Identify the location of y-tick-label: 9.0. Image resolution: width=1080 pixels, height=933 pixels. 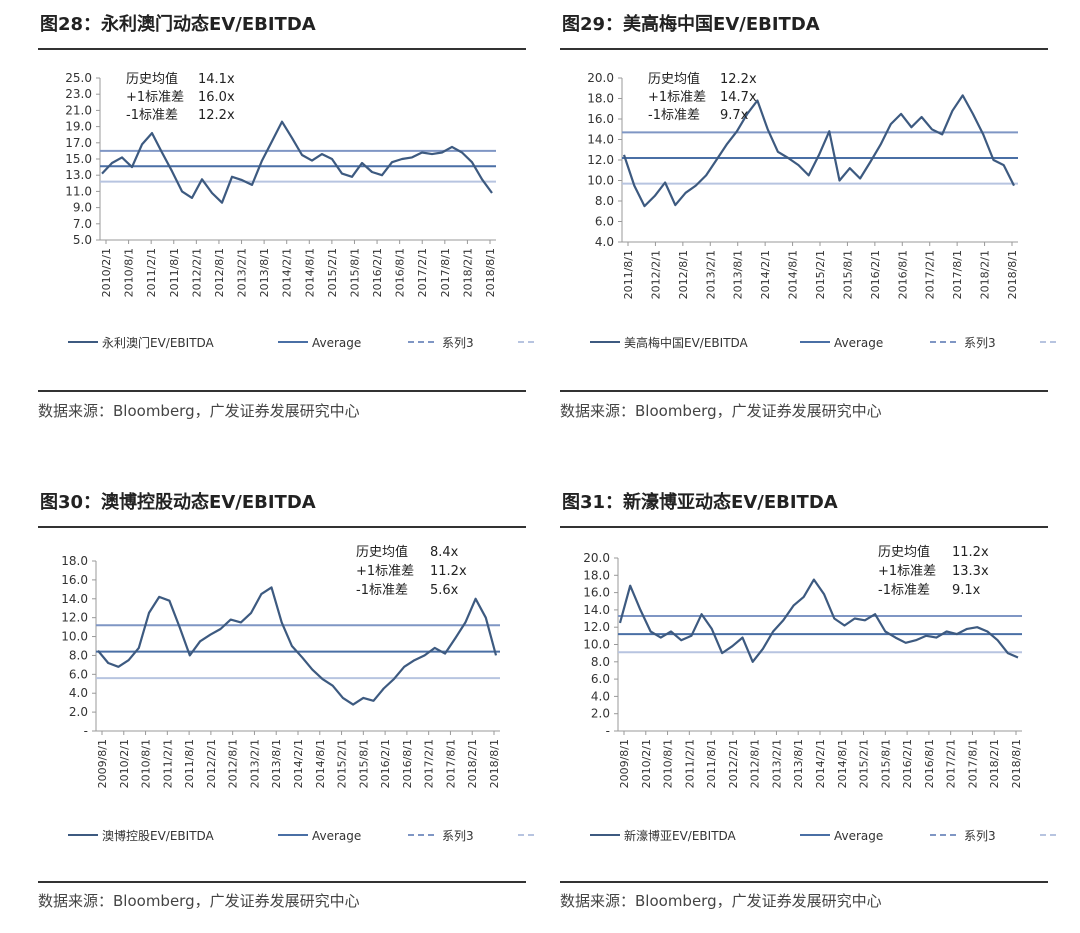
(82, 208).